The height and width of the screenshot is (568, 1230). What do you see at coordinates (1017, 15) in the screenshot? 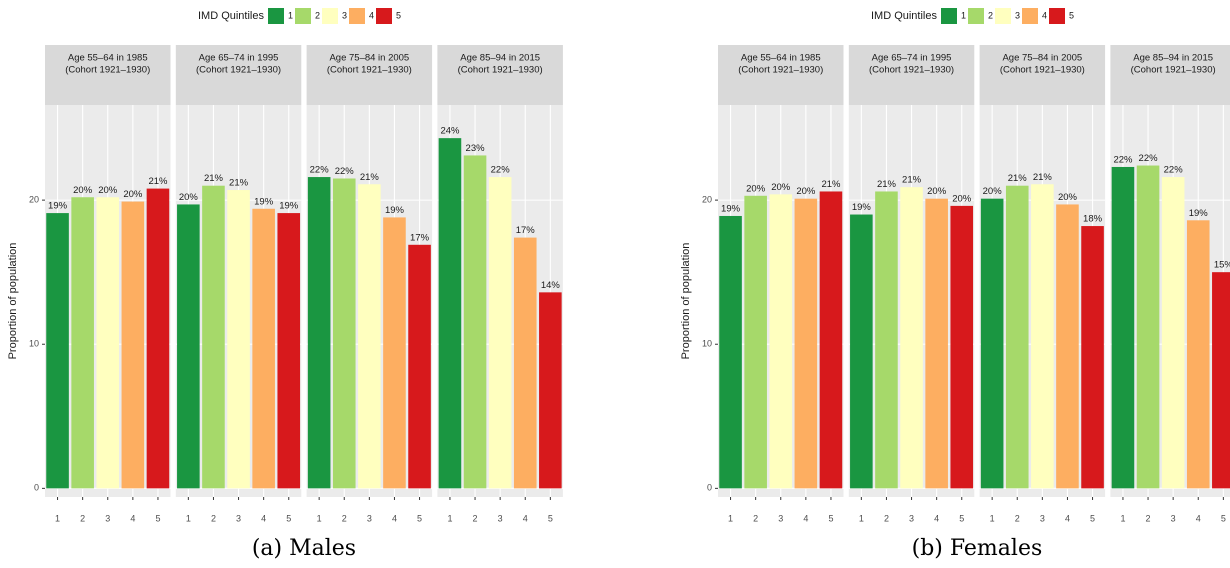
I see `legend-label: 3` at bounding box center [1017, 15].